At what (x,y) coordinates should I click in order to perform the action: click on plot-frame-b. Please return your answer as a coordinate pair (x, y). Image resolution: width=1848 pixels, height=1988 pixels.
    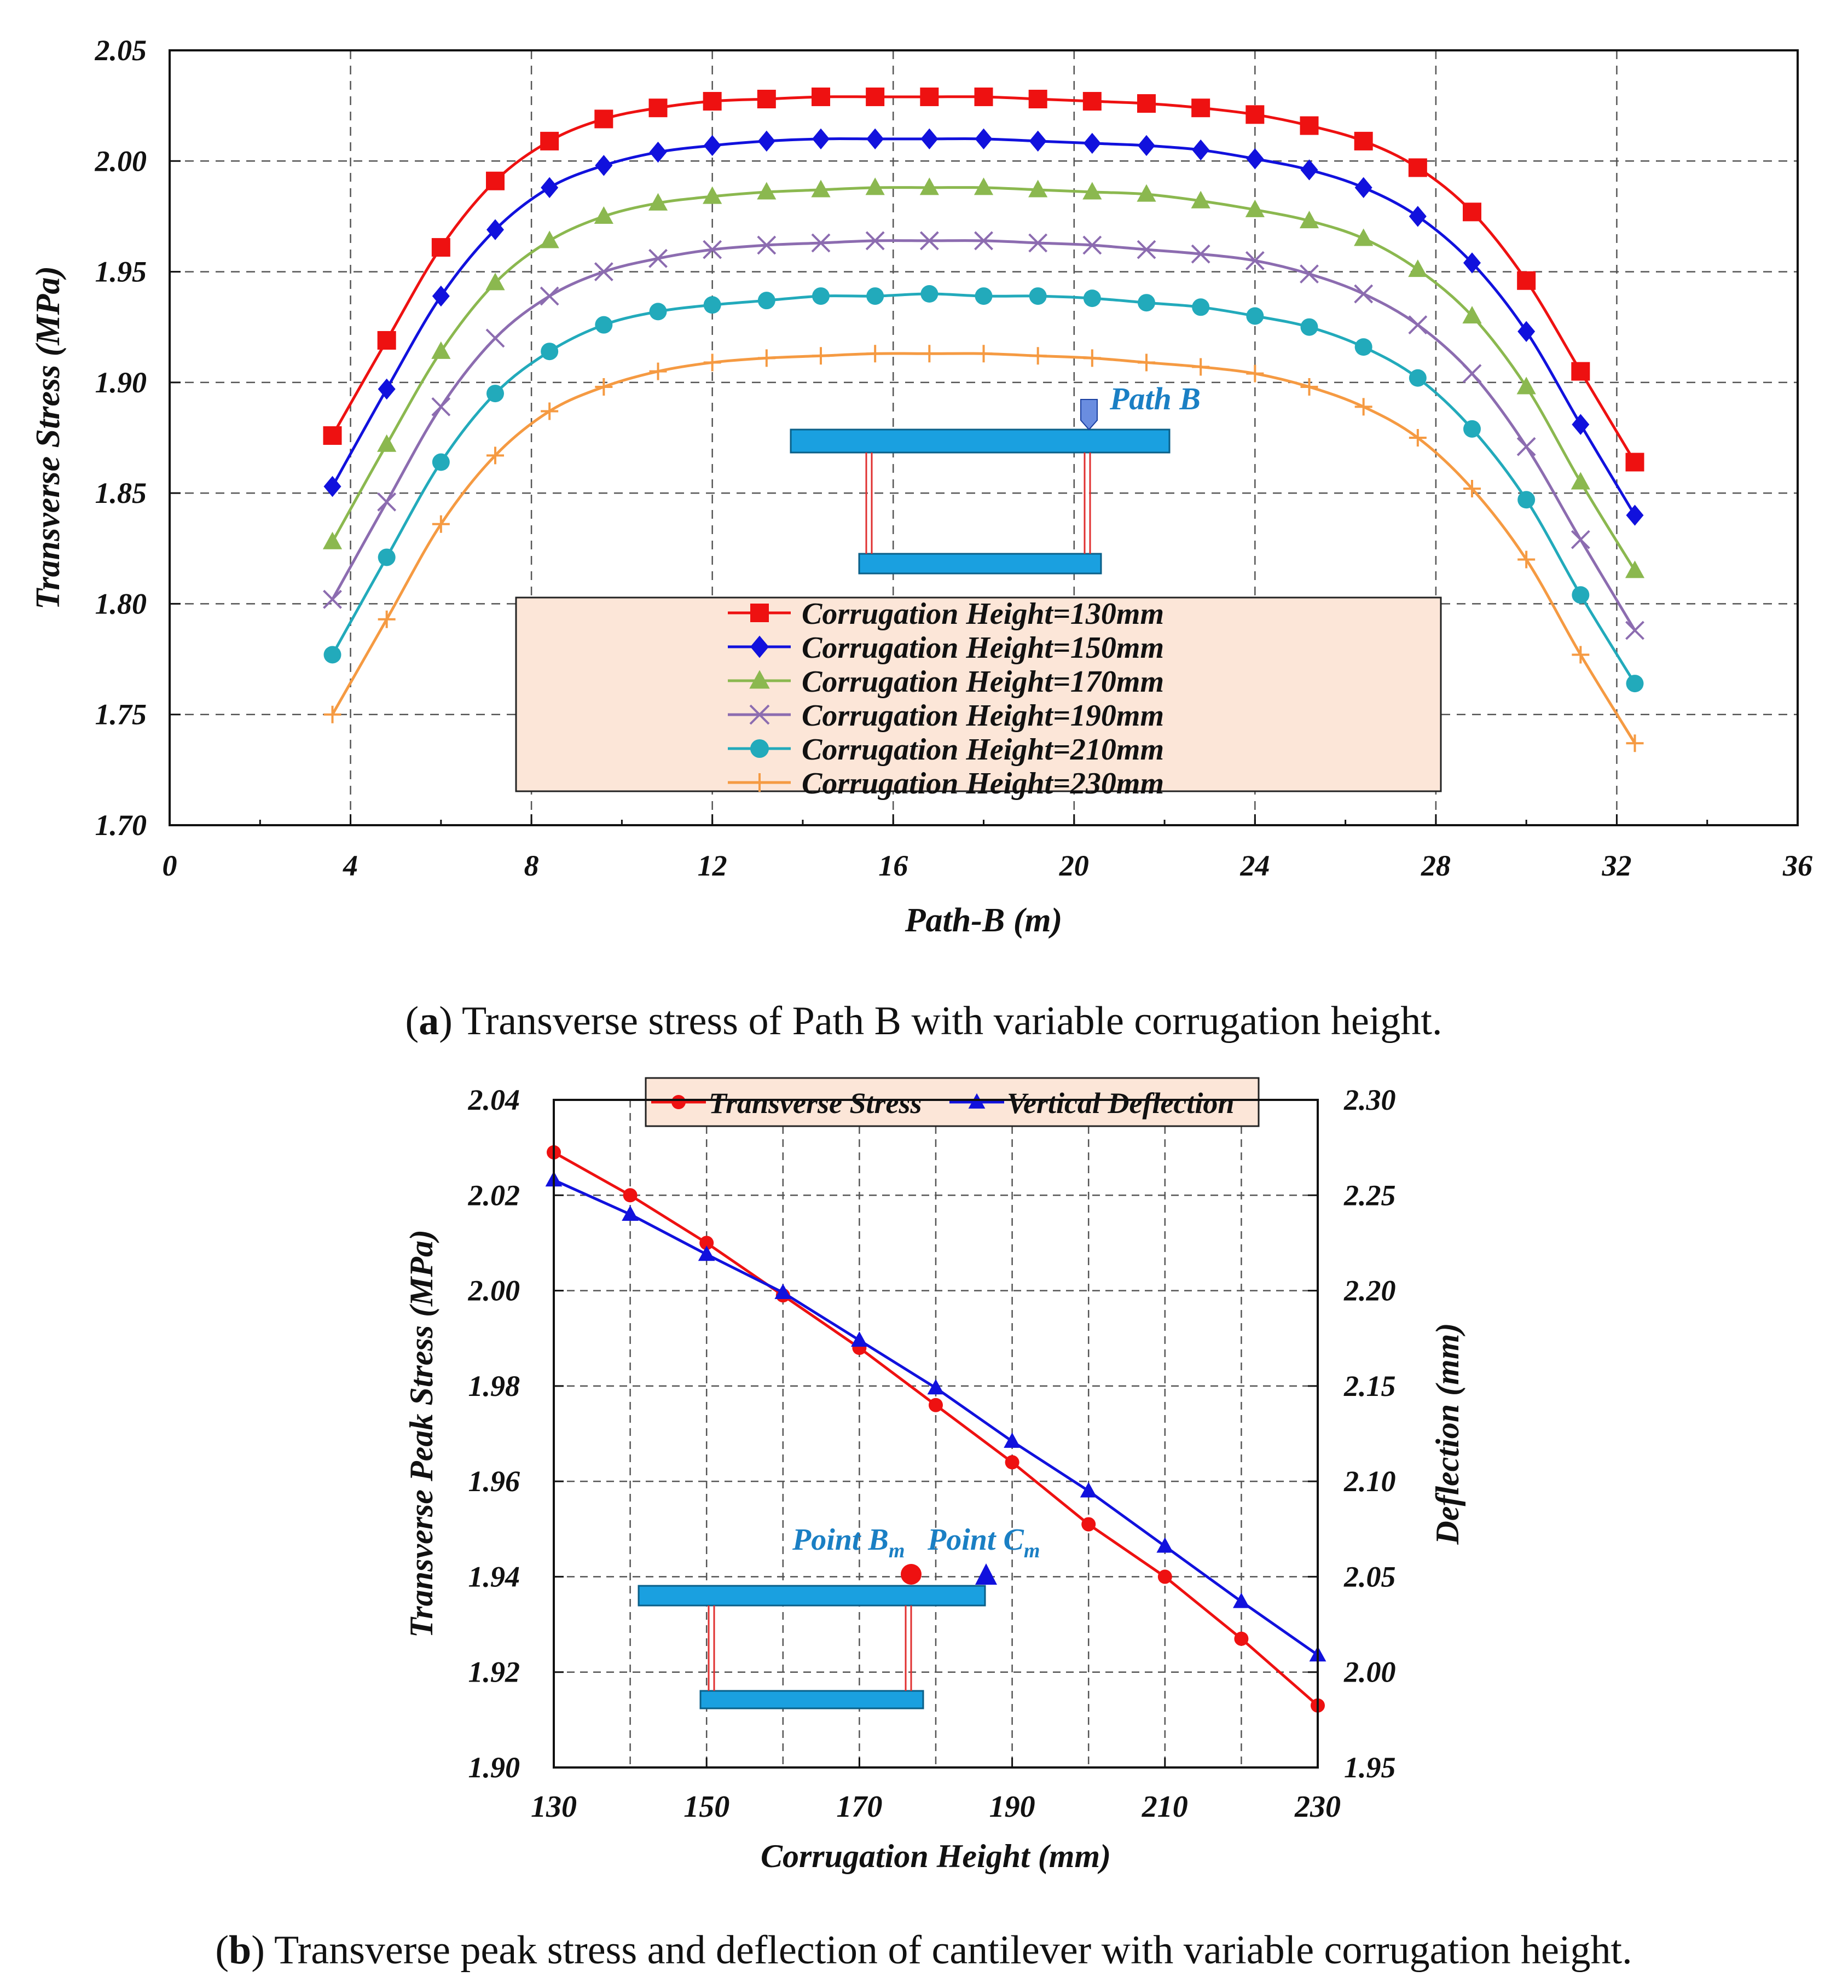
    Looking at the image, I should click on (936, 1434).